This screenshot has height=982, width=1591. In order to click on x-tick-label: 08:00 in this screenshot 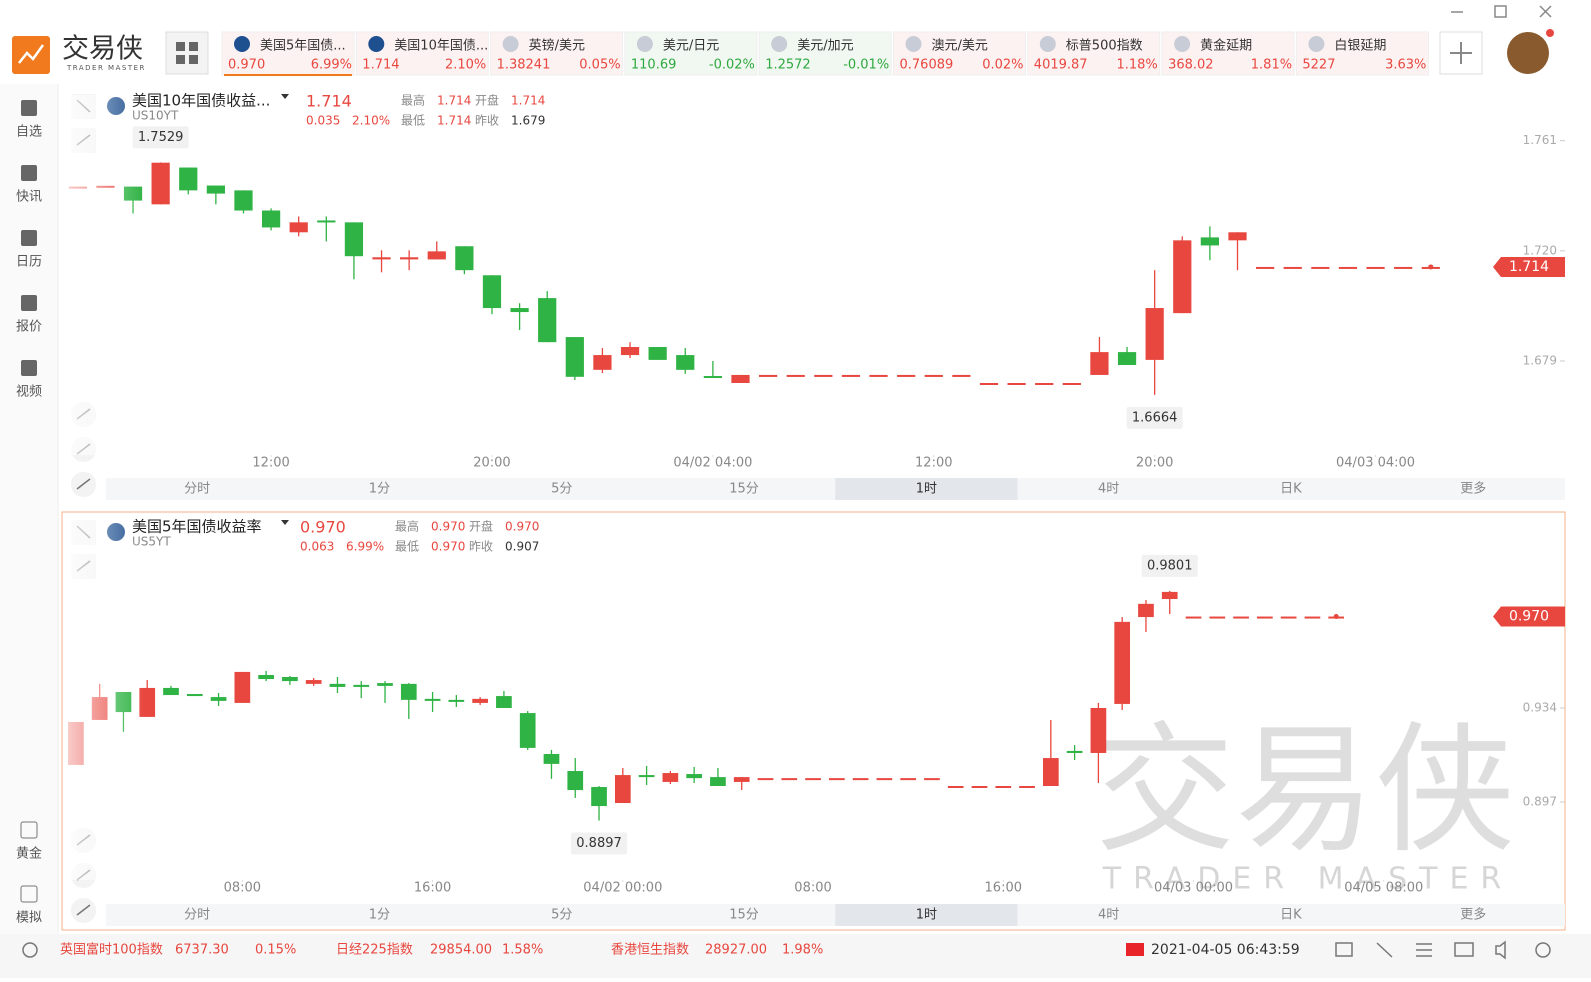, I will do `click(242, 888)`.